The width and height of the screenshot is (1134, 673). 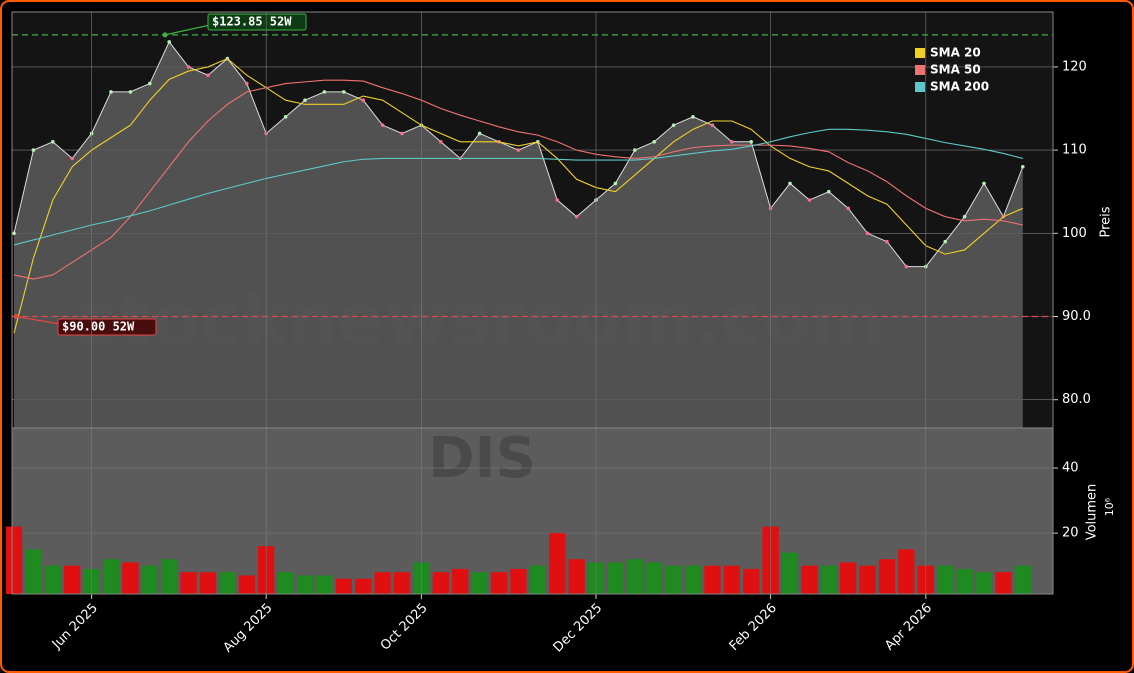 I want to click on y-axis-label: Volumen, so click(x=1092, y=512).